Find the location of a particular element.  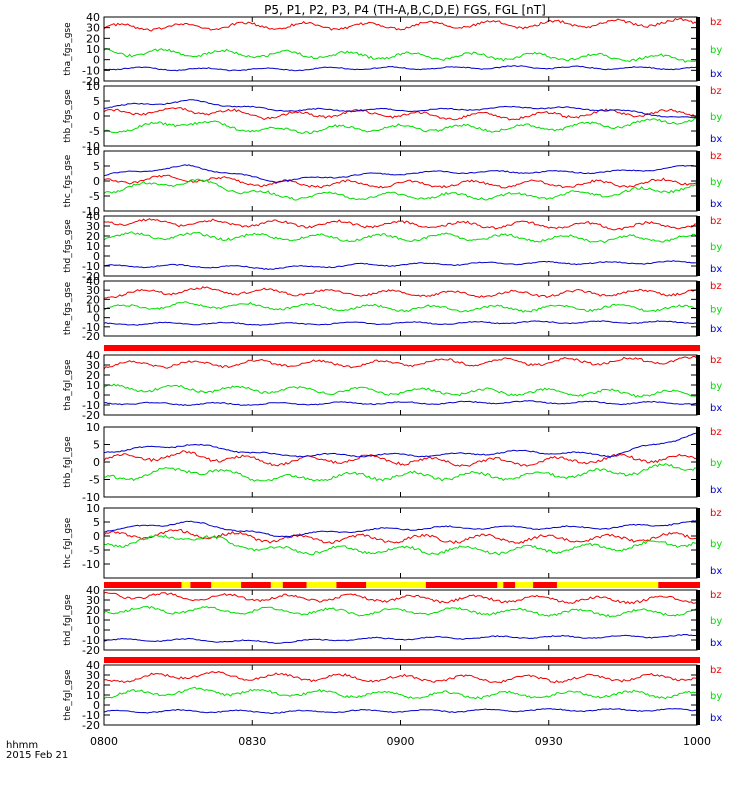

trace-bx-thb_fgs_gse is located at coordinates (400, 109).